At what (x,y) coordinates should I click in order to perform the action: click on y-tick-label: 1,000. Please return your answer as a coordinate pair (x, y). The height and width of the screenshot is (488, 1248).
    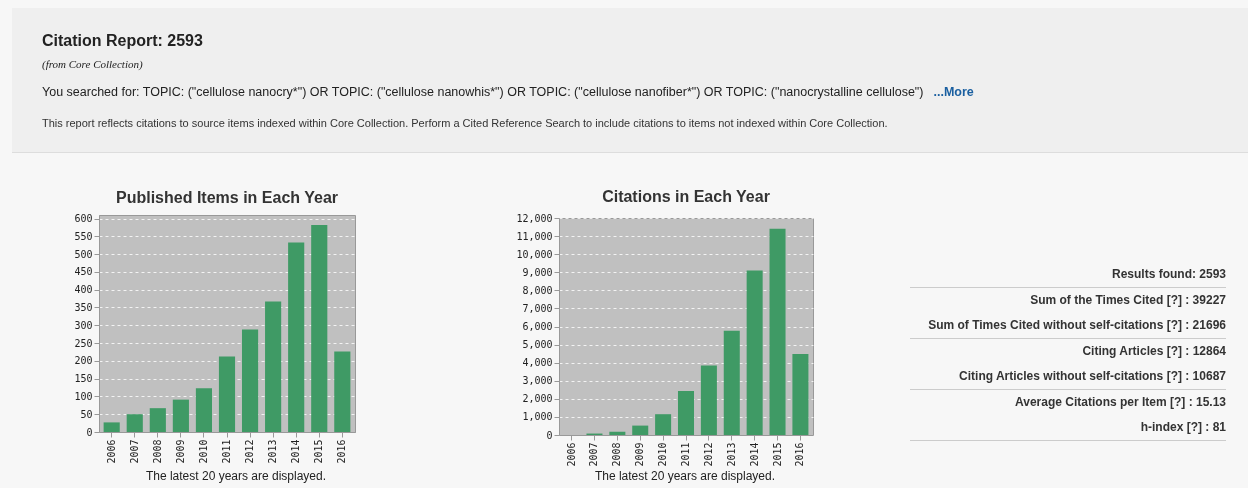
    Looking at the image, I should click on (537, 417).